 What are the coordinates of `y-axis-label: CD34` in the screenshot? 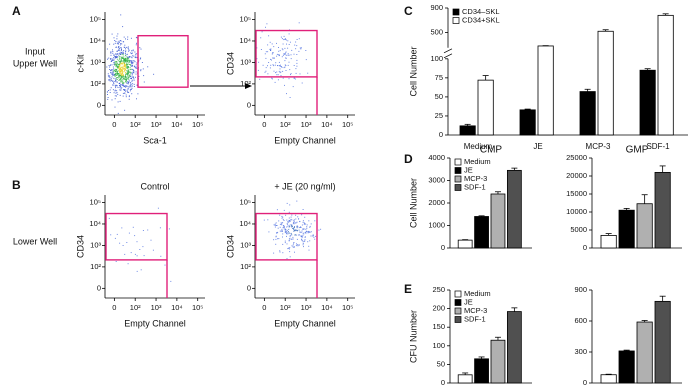 It's located at (230, 246).